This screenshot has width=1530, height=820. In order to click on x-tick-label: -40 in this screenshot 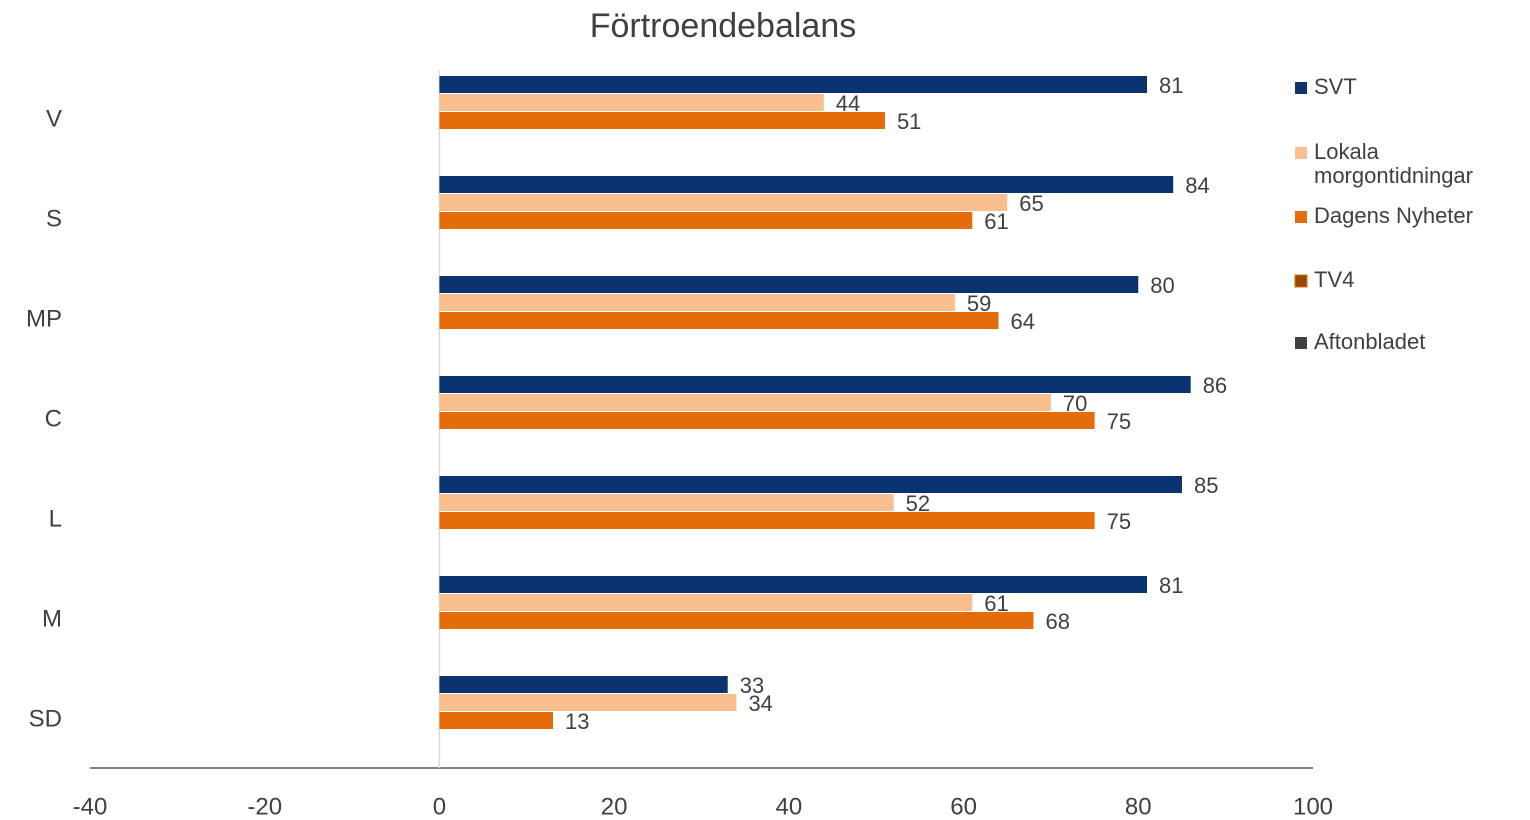, I will do `click(90, 806)`.